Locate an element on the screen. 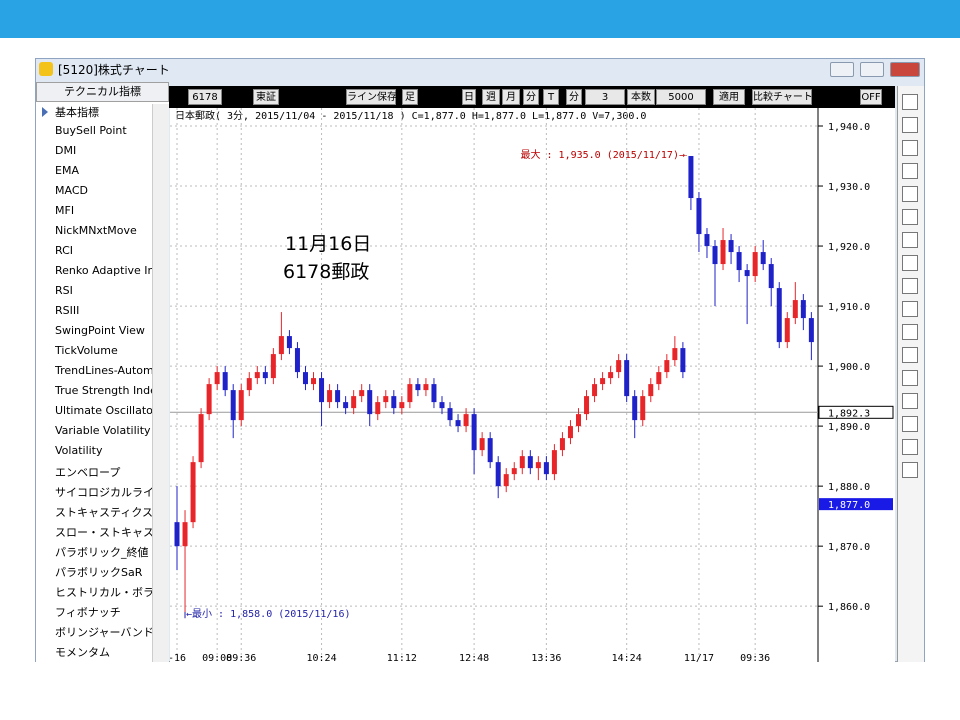  sidebar-item: ヒストリカル・ボラテ is located at coordinates (103, 592).